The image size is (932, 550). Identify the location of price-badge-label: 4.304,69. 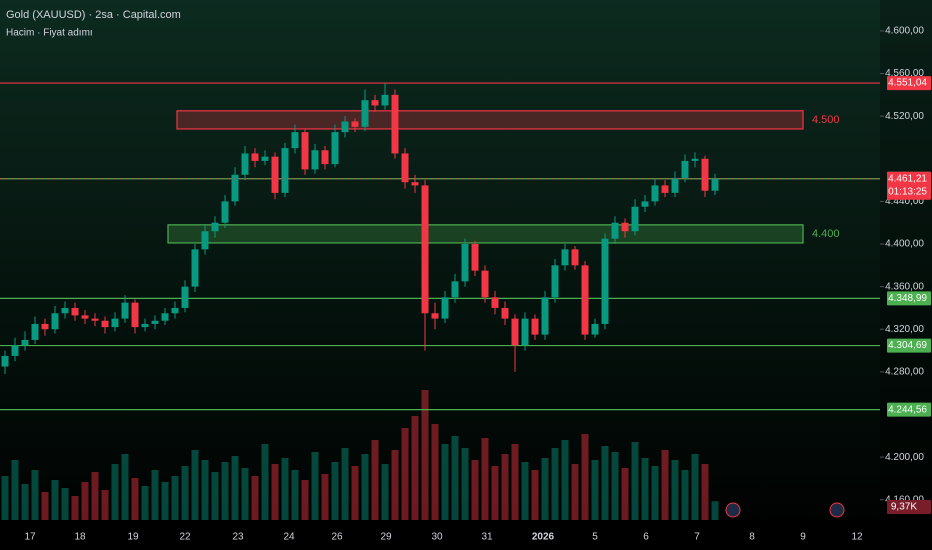
(907, 345).